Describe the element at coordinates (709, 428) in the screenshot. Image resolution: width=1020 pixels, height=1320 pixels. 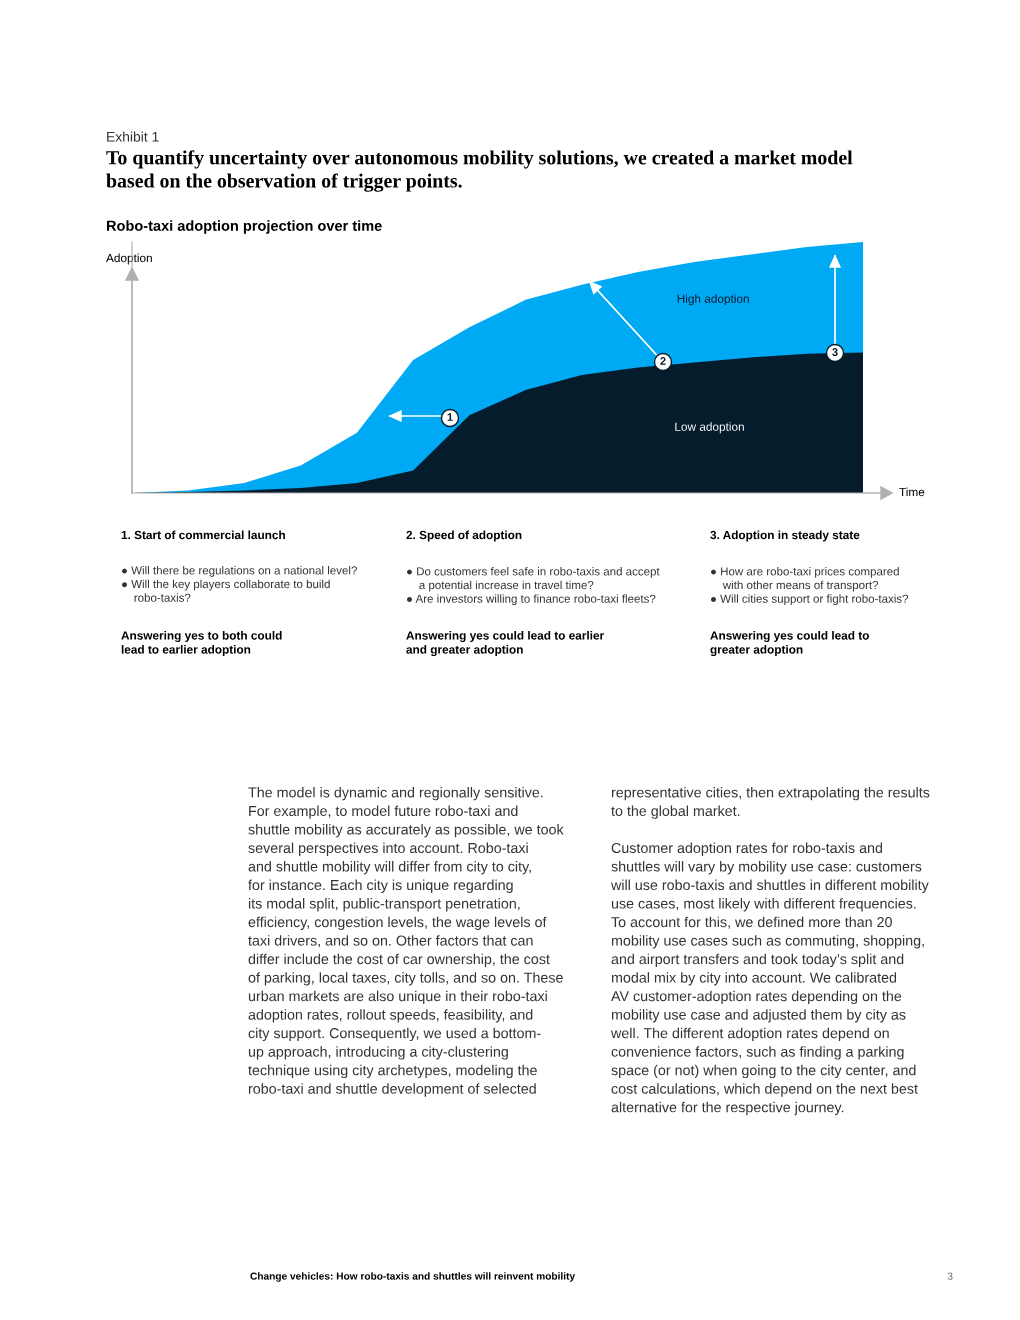
I see `series-label: Low adoption` at that location.